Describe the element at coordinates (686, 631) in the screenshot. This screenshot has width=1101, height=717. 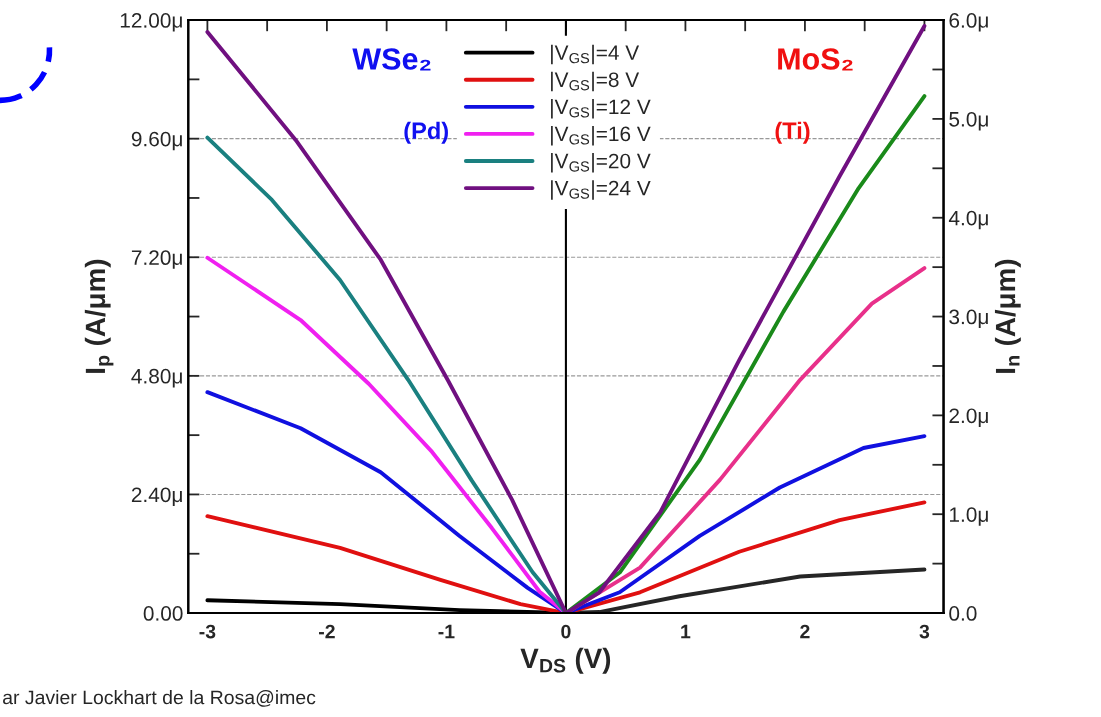
I see `x-tick-label: 1` at that location.